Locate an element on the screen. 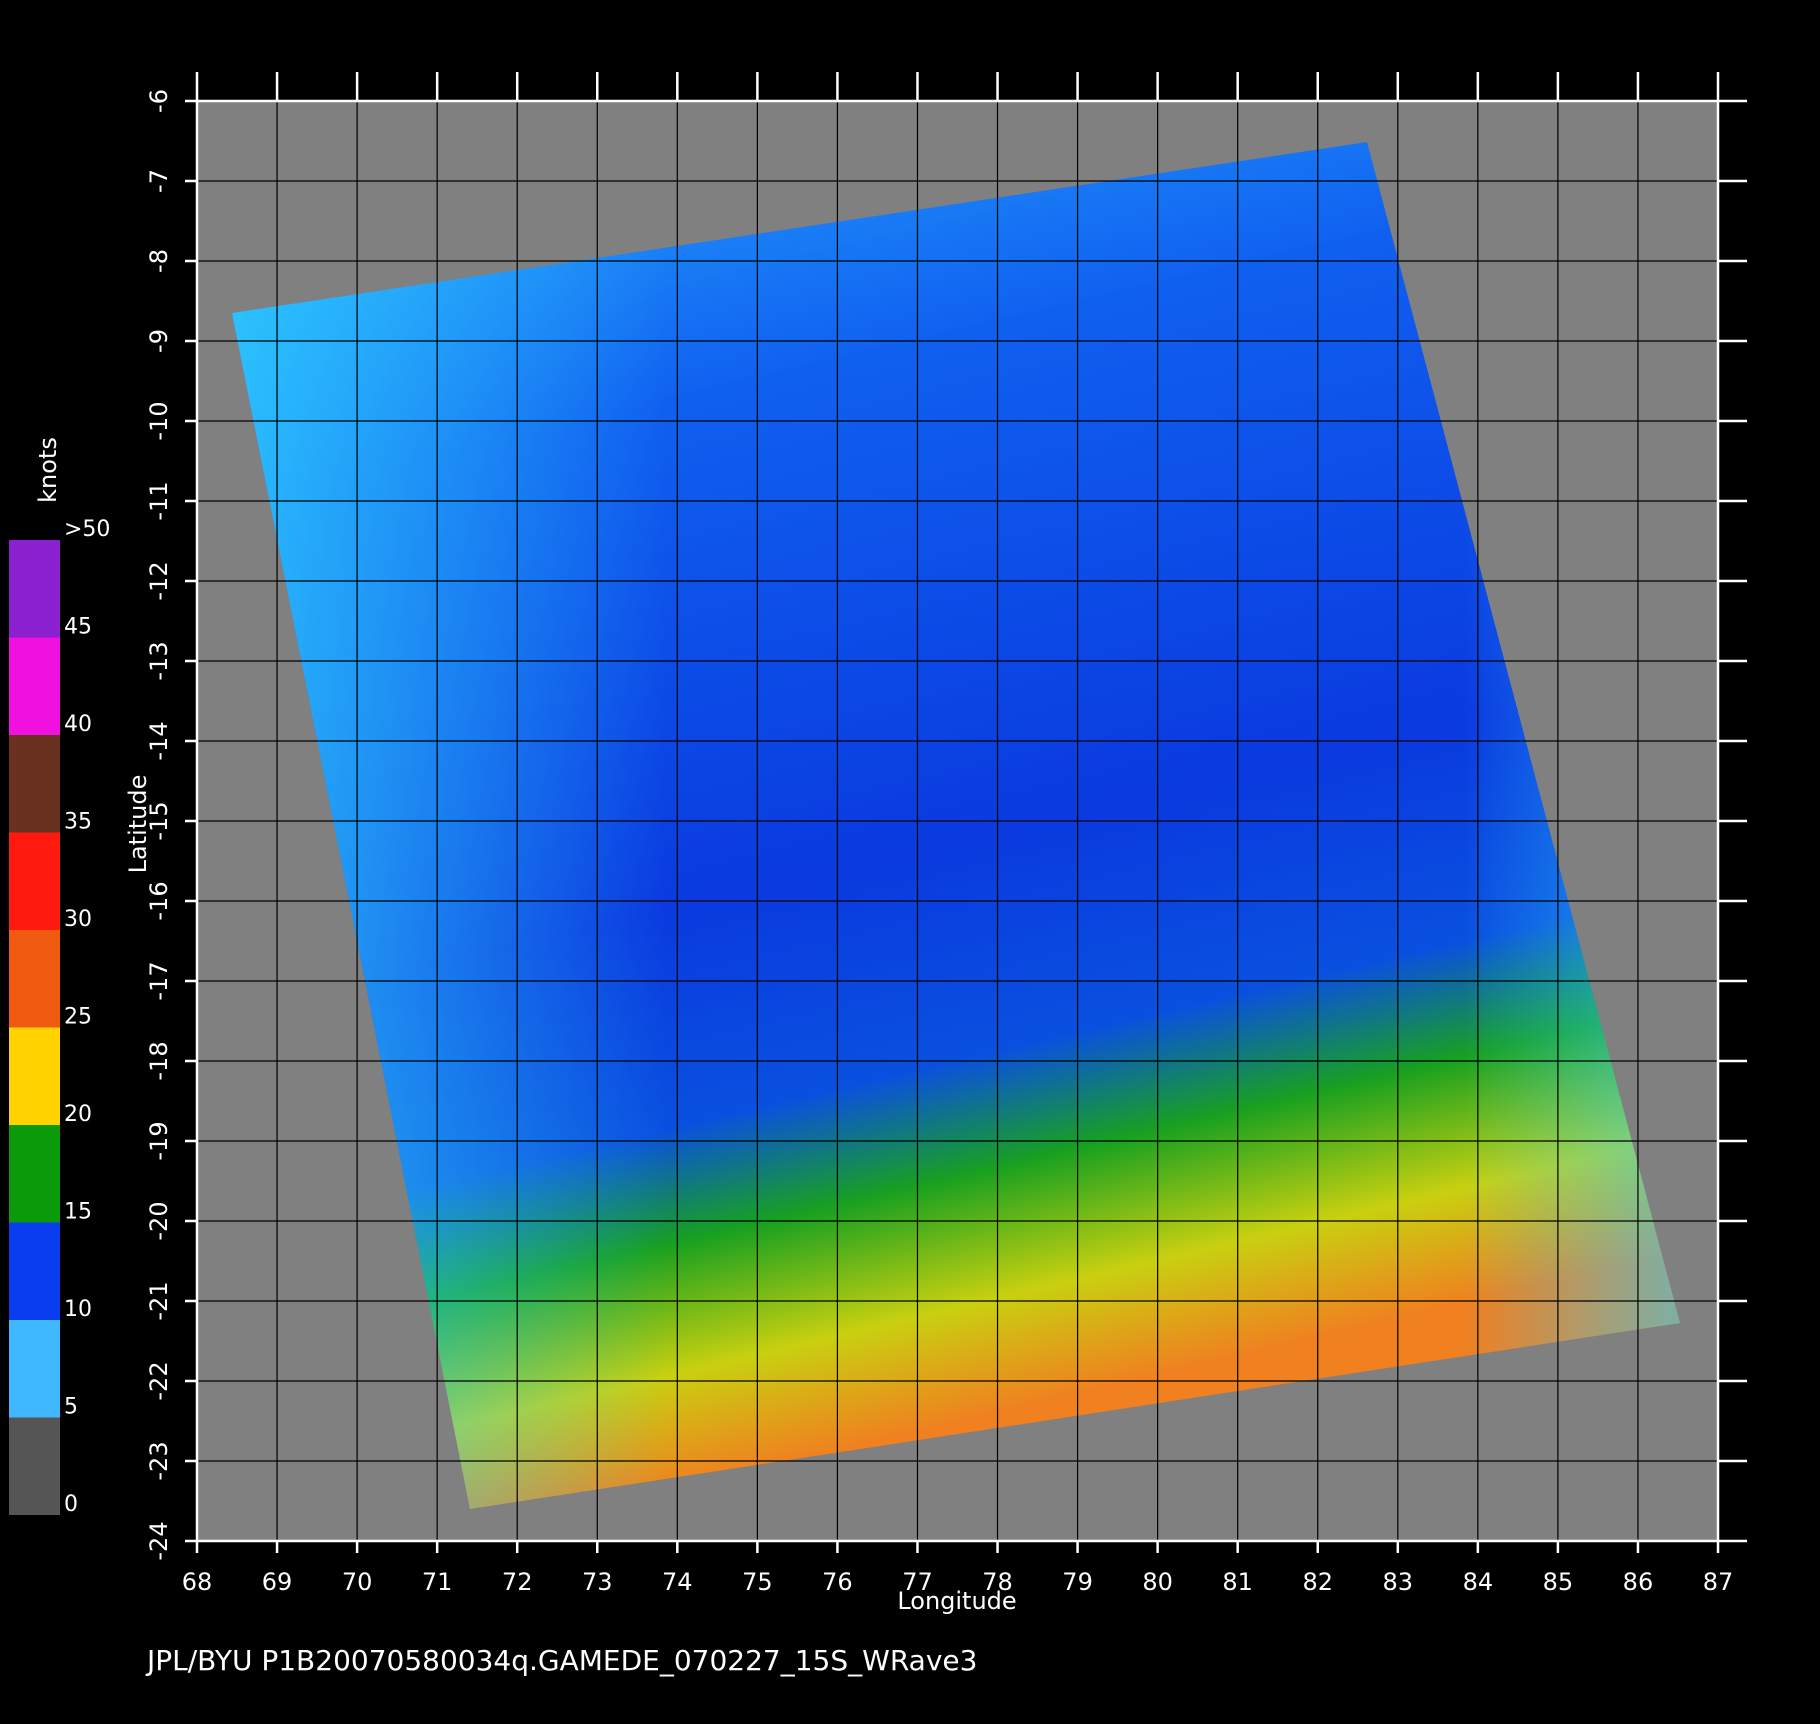 Image resolution: width=1820 pixels, height=1724 pixels. y-tick-label: -10 is located at coordinates (159, 420).